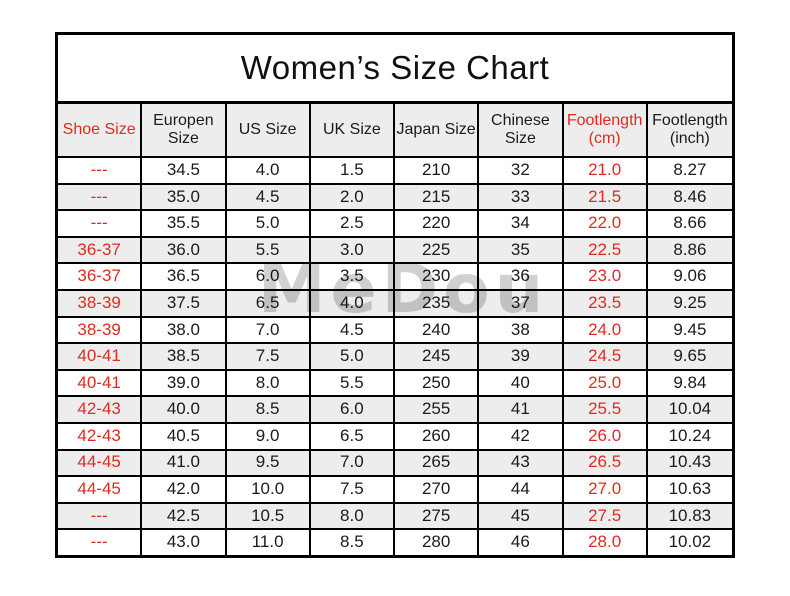  Describe the element at coordinates (690, 435) in the screenshot. I see `table-cell: 10.24` at that location.